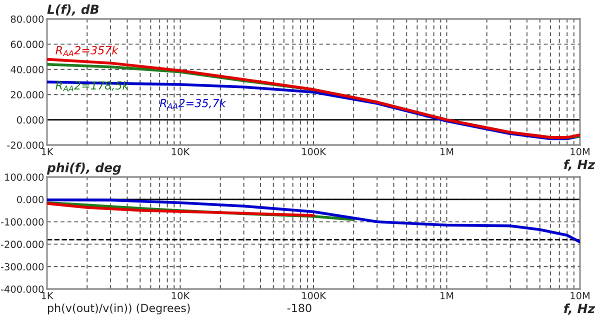 This screenshot has width=598, height=323. Describe the element at coordinates (84, 168) in the screenshot. I see `chart-title: phi(f), deg` at that location.